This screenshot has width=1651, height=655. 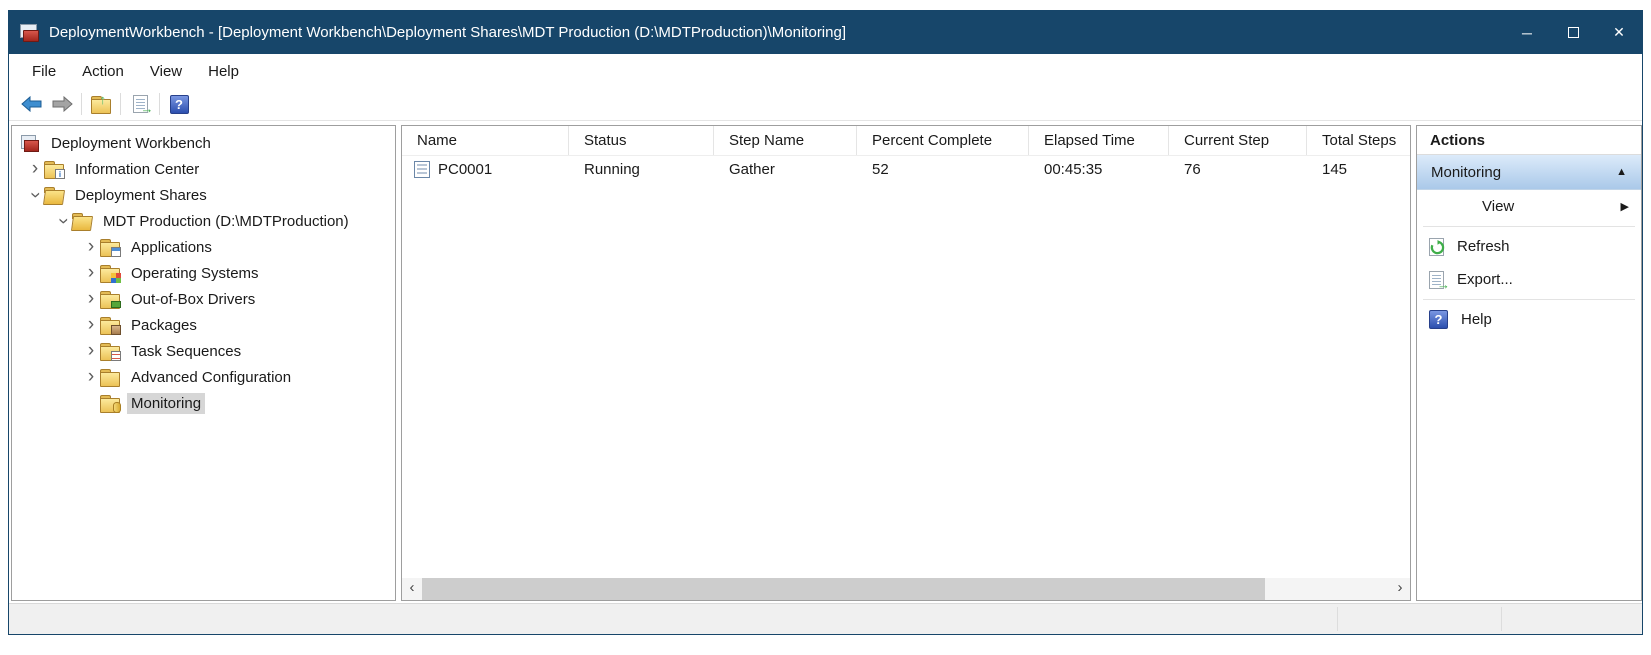 What do you see at coordinates (465, 169) in the screenshot?
I see `cell-value: PC0001` at bounding box center [465, 169].